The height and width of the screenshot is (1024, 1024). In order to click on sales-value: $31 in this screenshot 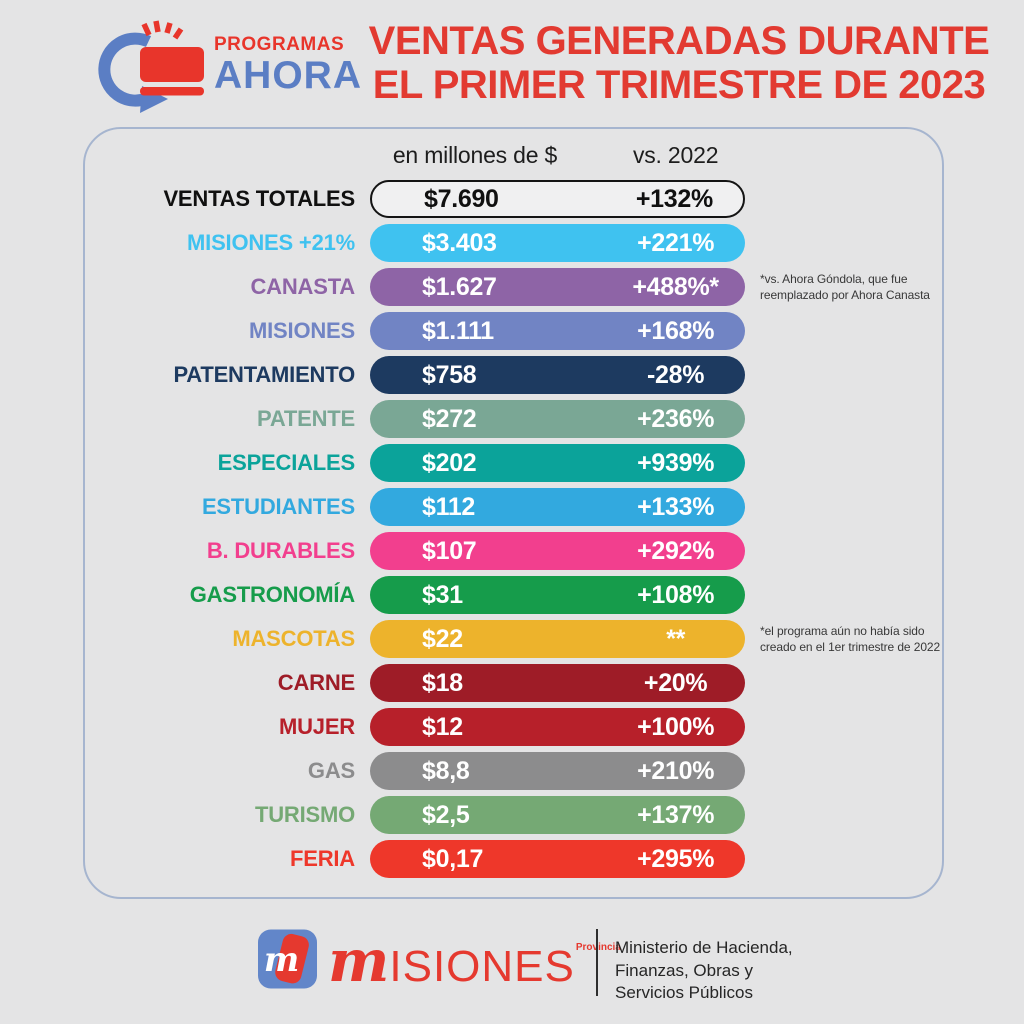, I will do `click(442, 594)`.